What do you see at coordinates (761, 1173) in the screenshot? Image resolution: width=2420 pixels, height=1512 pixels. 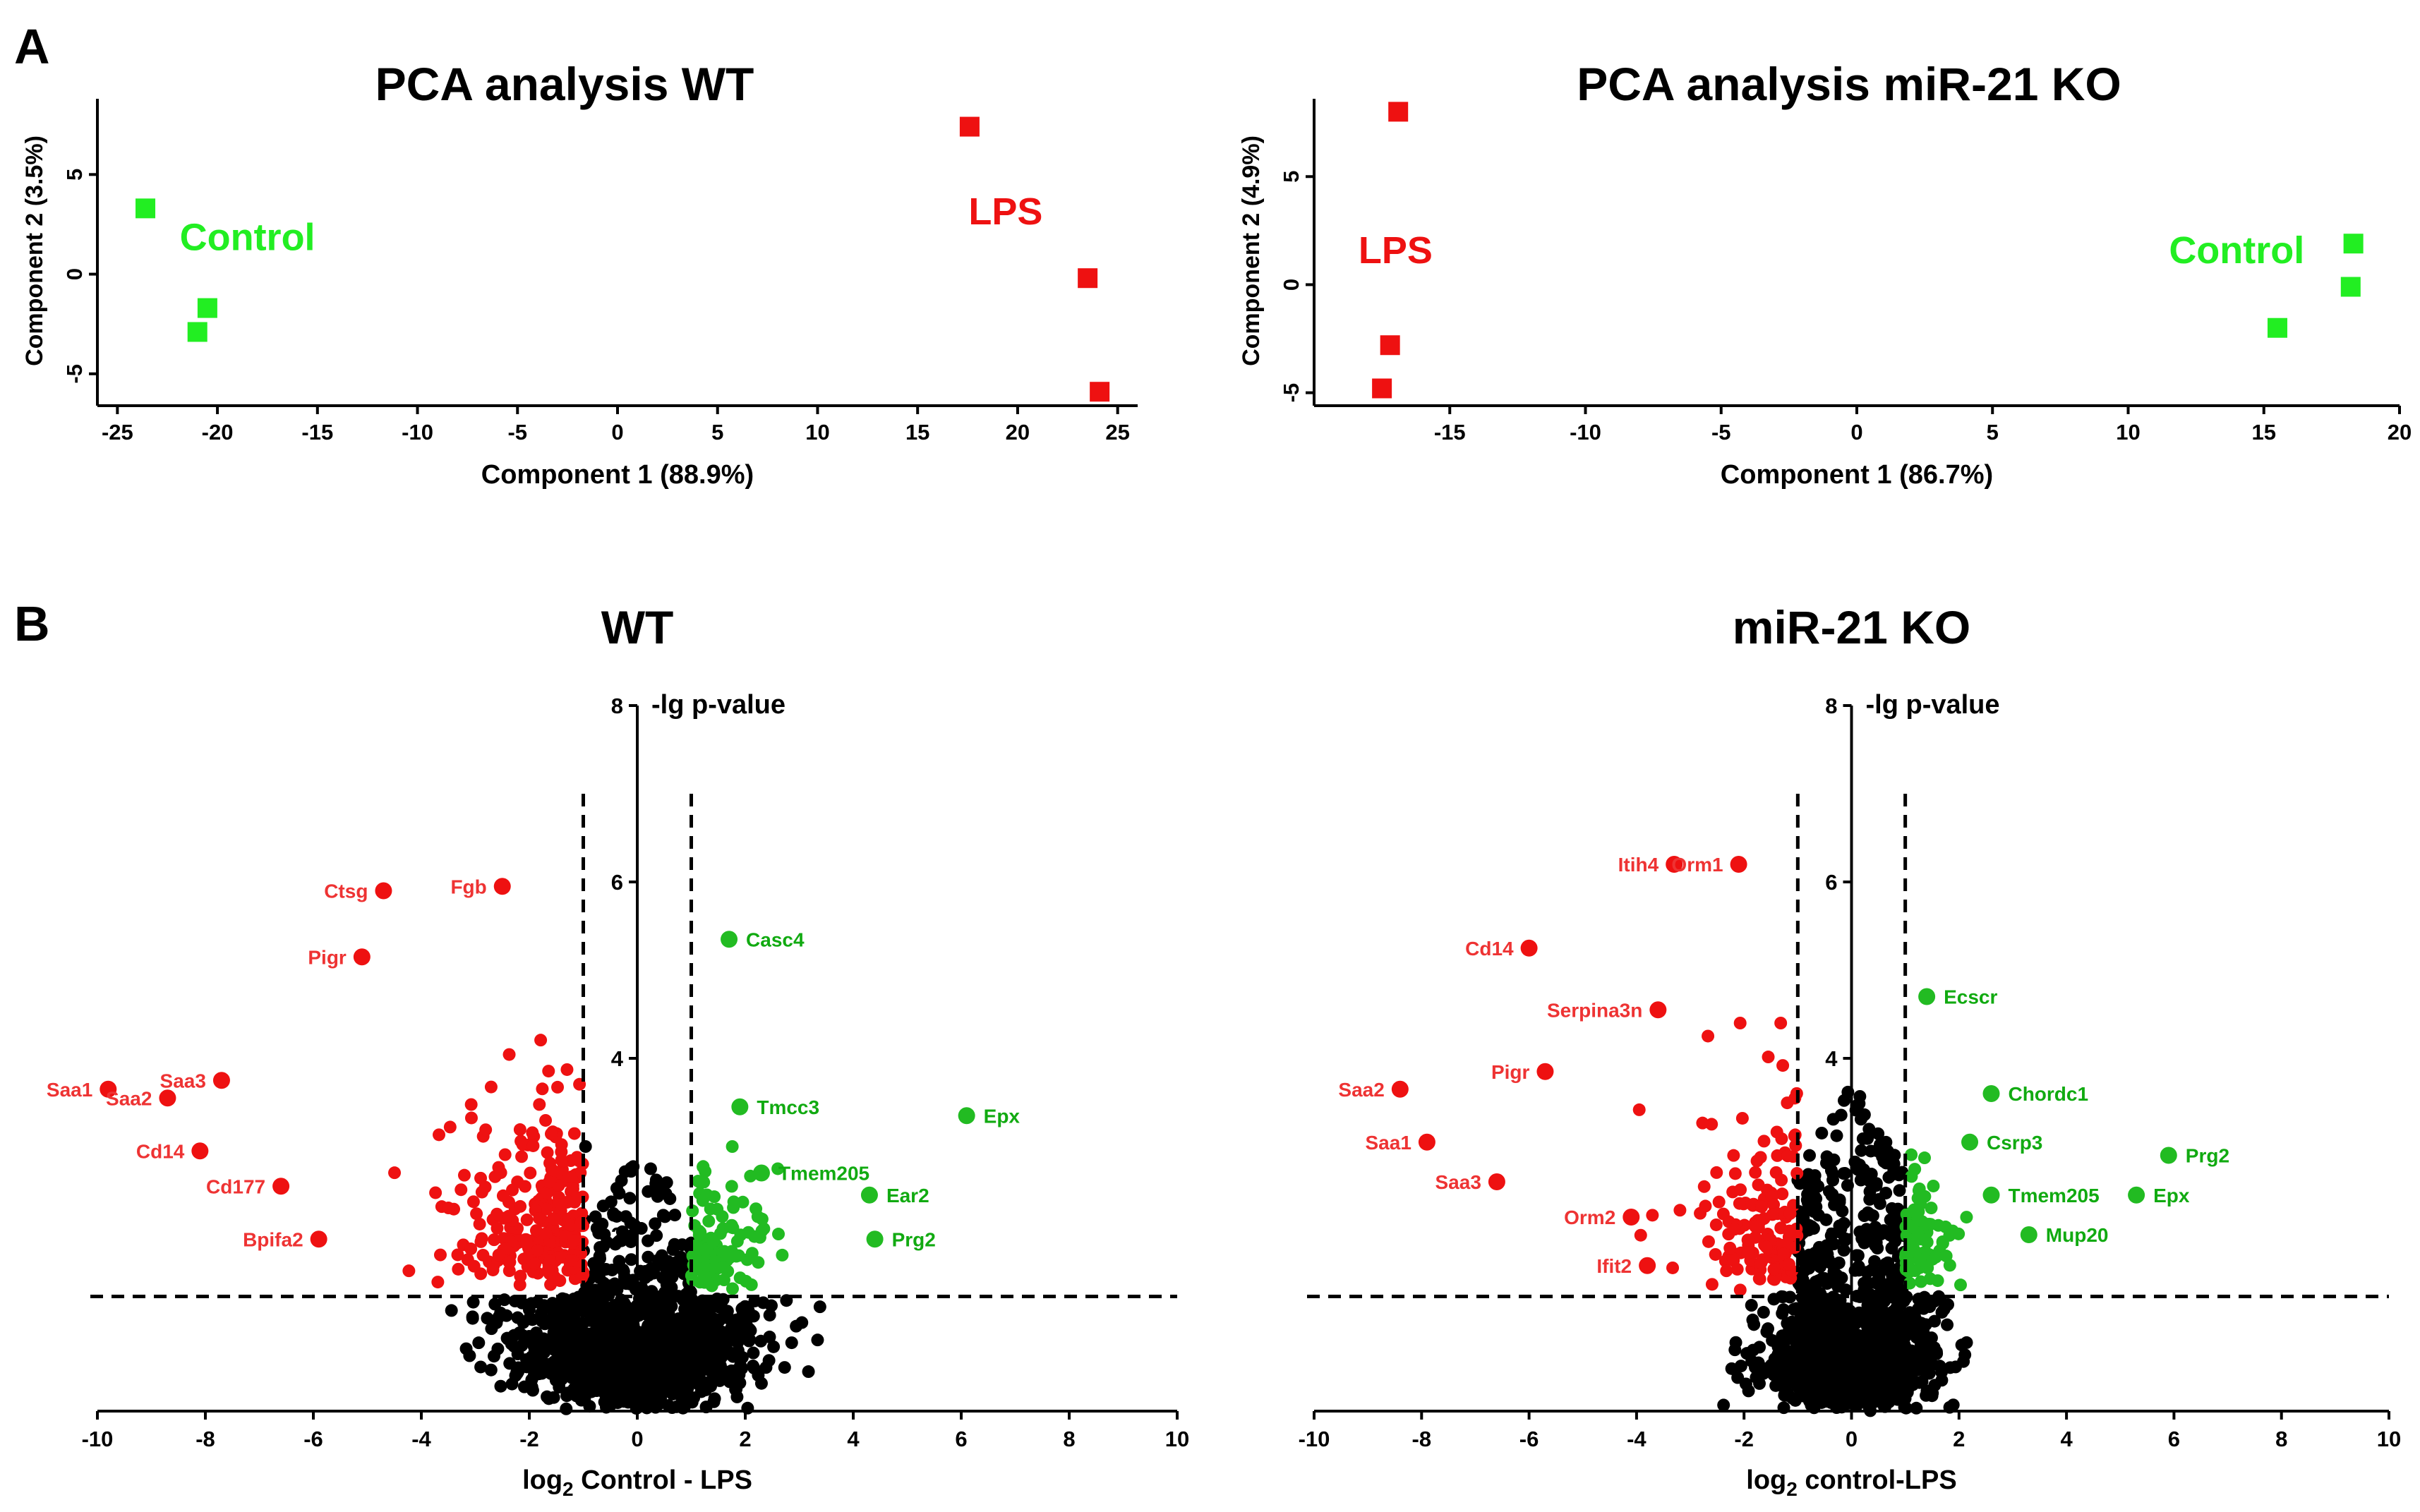 I see `volcano-wt-gene-point-tmem205` at bounding box center [761, 1173].